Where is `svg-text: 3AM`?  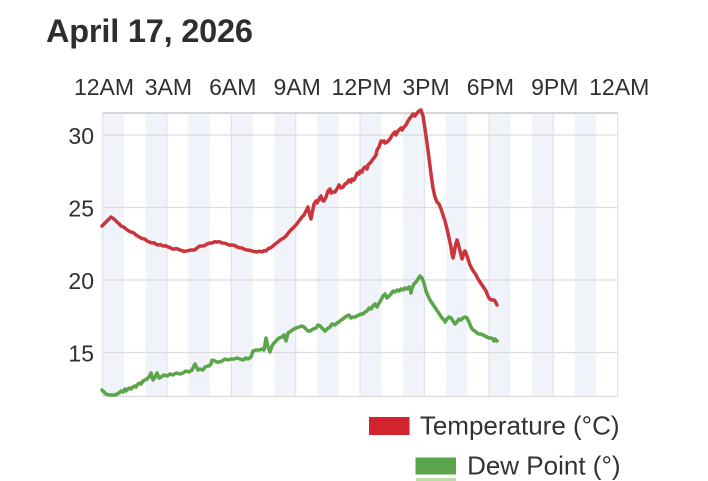
svg-text: 3AM is located at coordinates (168, 87).